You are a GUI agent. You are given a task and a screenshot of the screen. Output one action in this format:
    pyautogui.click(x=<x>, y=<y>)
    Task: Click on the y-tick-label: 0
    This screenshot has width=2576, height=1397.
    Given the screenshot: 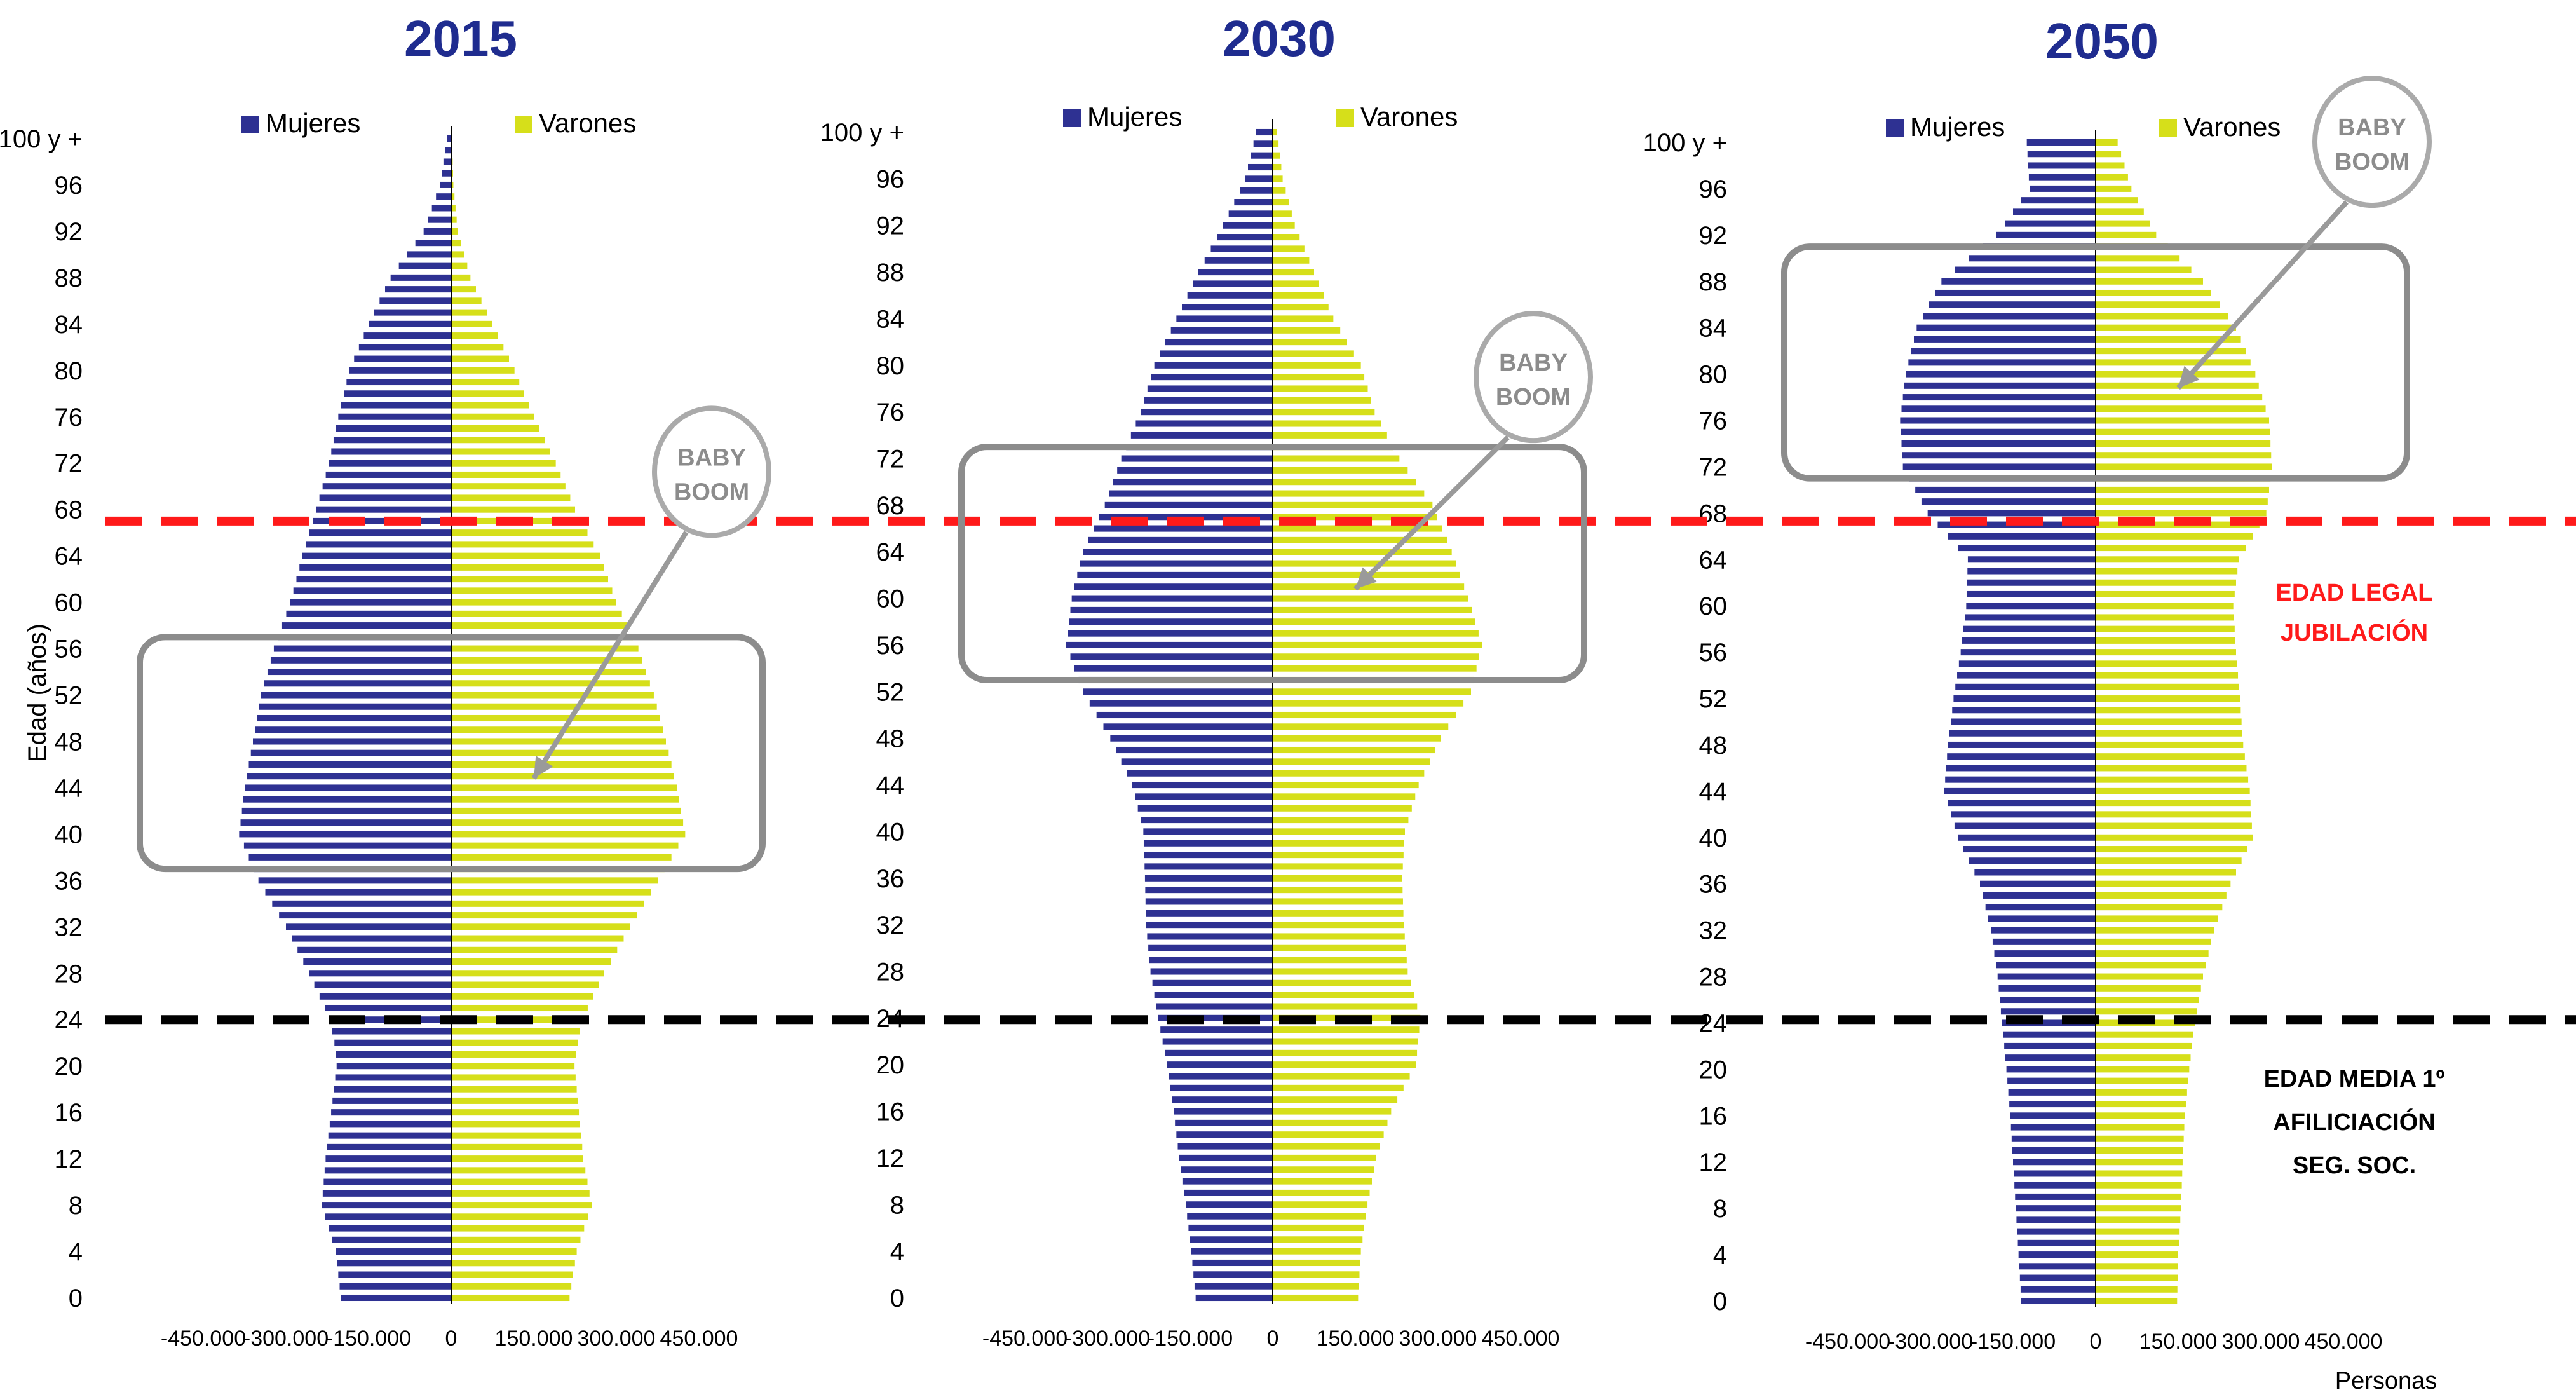 What is the action you would take?
    pyautogui.click(x=1720, y=1302)
    